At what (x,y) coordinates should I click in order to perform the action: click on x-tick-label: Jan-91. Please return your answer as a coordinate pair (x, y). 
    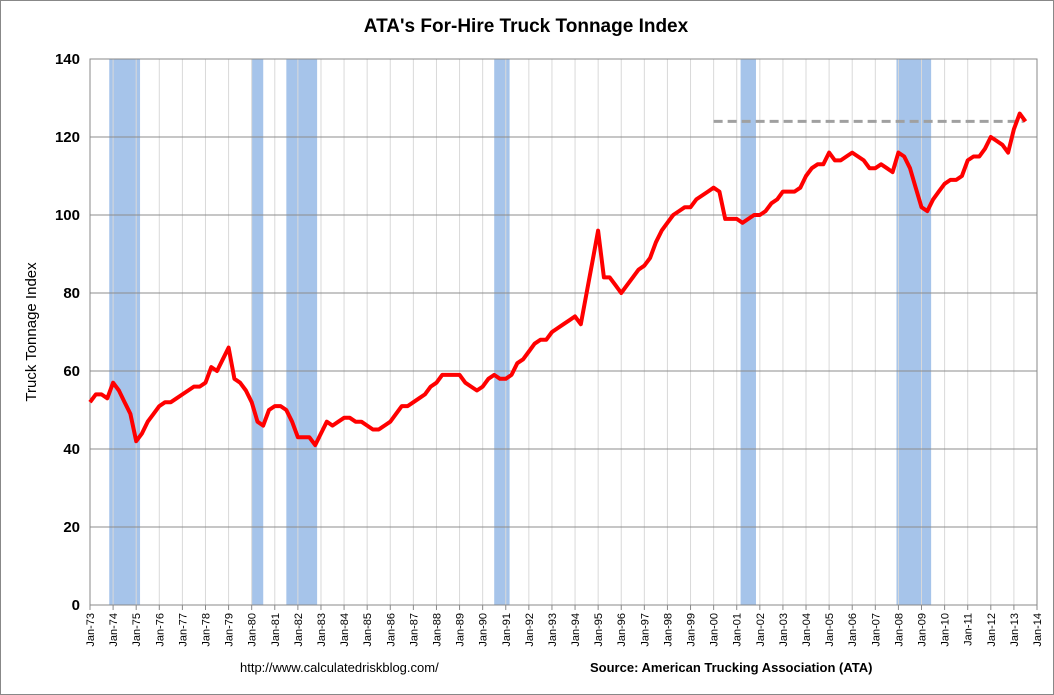
    Looking at the image, I should click on (507, 630).